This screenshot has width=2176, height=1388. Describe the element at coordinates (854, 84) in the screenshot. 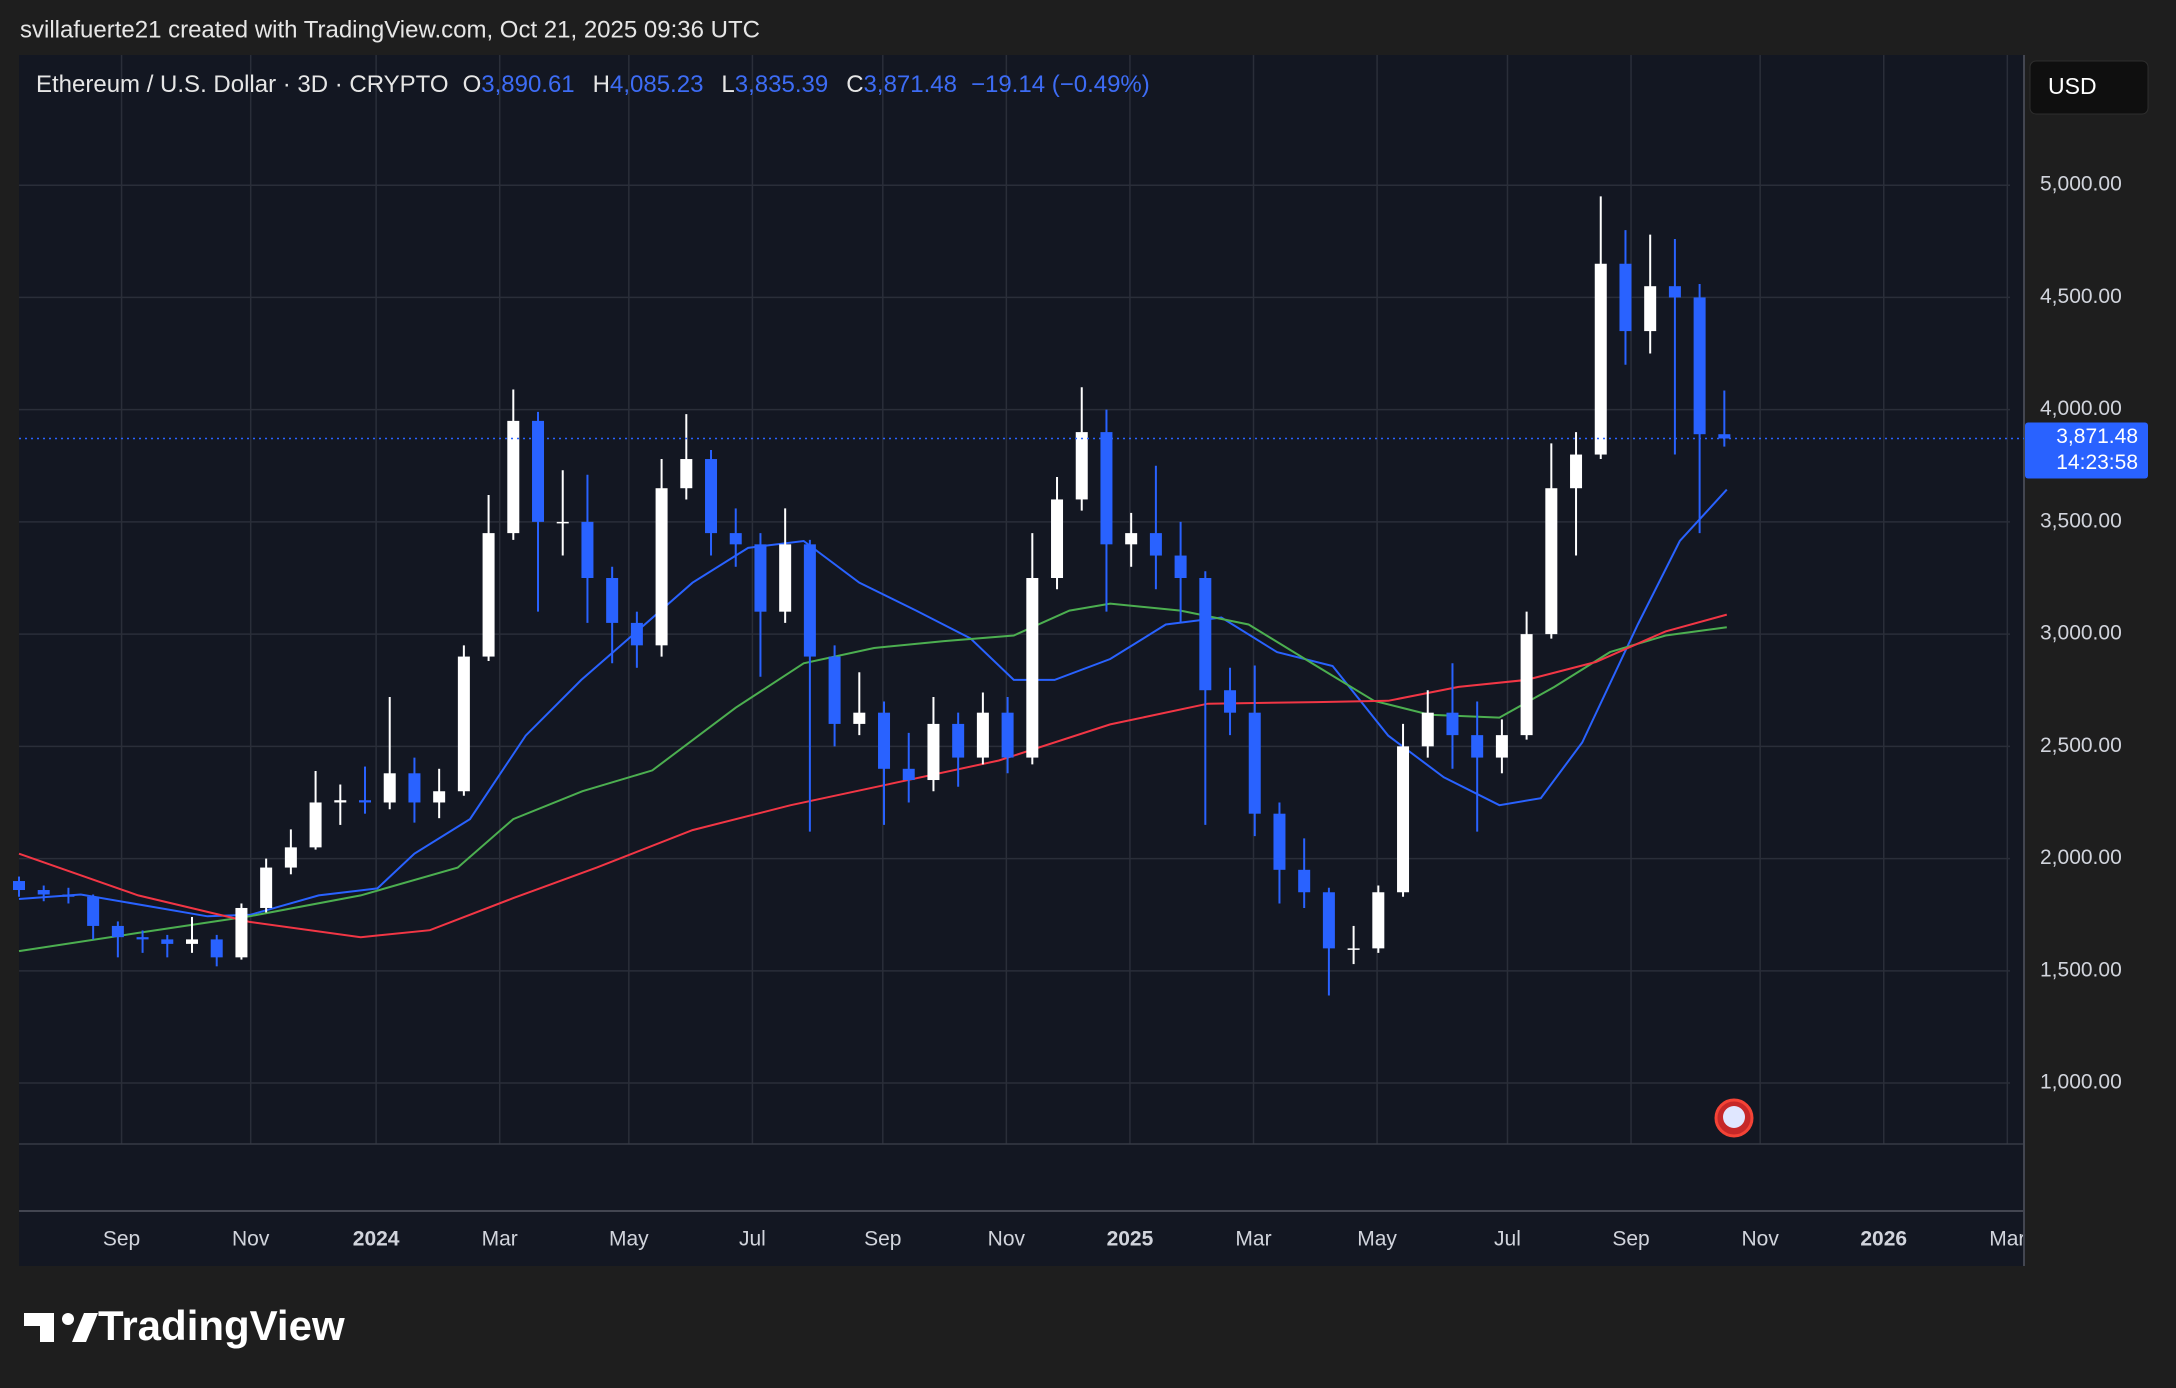

I see `ohlc-key: C` at that location.